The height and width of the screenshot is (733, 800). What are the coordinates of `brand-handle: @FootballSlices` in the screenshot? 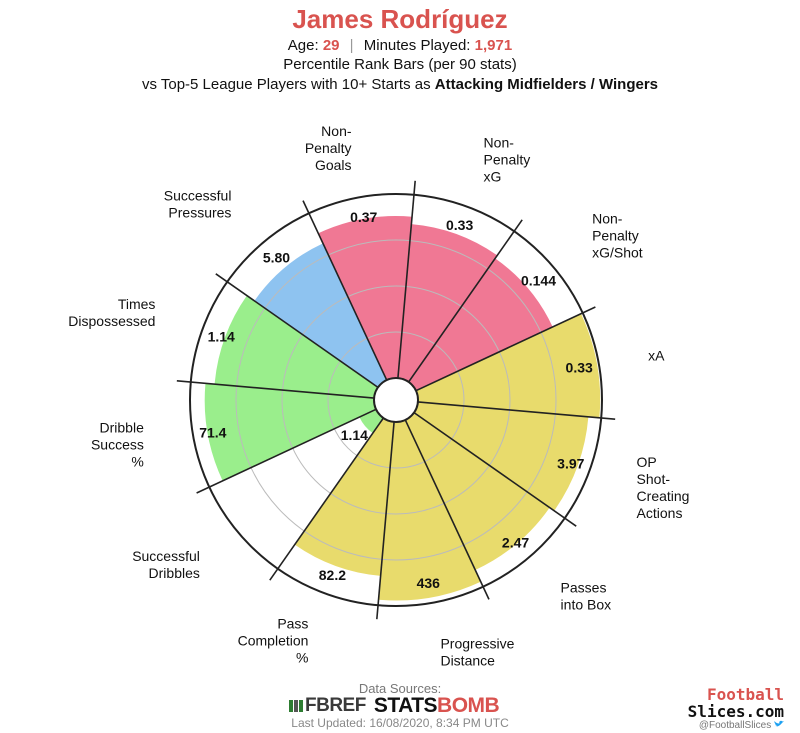 It's located at (736, 725).